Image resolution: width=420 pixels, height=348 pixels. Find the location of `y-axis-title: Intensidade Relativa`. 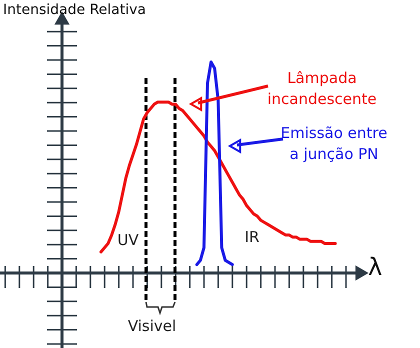

y-axis-title: Intensidade Relativa is located at coordinates (74, 10).